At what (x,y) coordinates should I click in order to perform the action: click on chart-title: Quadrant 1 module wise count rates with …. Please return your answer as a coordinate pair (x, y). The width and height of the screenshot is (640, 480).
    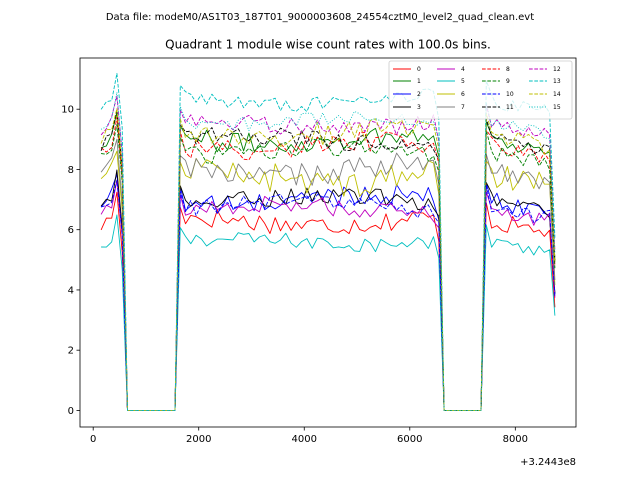
    Looking at the image, I should click on (328, 45).